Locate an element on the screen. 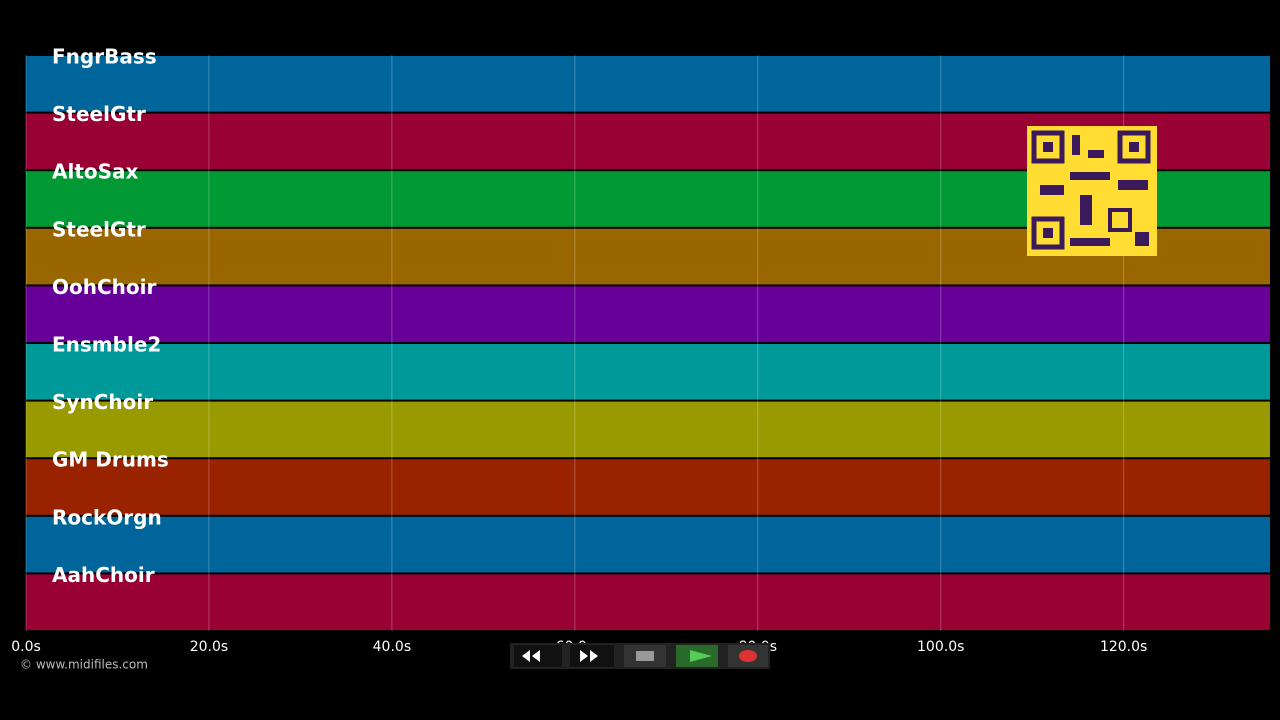  track-name: FngrBass is located at coordinates (104, 57).